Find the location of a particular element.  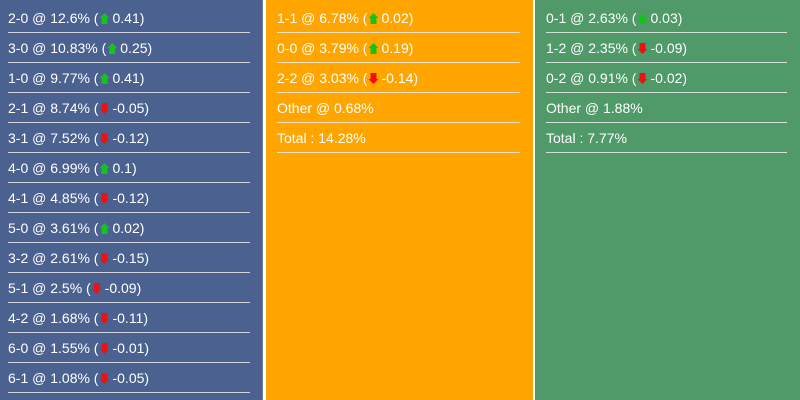

score-row: 2-2 @ 3.03% ( -0.14) is located at coordinates (398, 78).